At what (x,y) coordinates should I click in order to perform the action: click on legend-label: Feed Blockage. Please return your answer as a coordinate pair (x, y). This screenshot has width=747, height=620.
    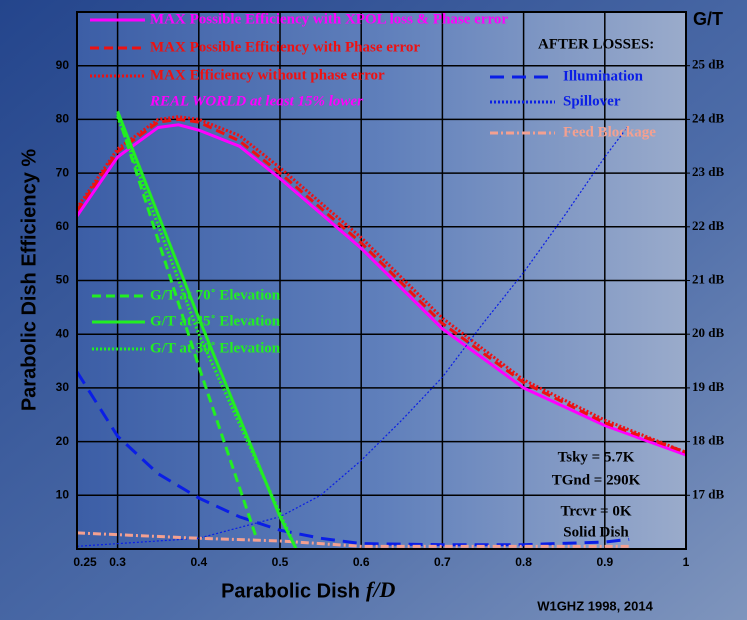
    Looking at the image, I should click on (609, 132).